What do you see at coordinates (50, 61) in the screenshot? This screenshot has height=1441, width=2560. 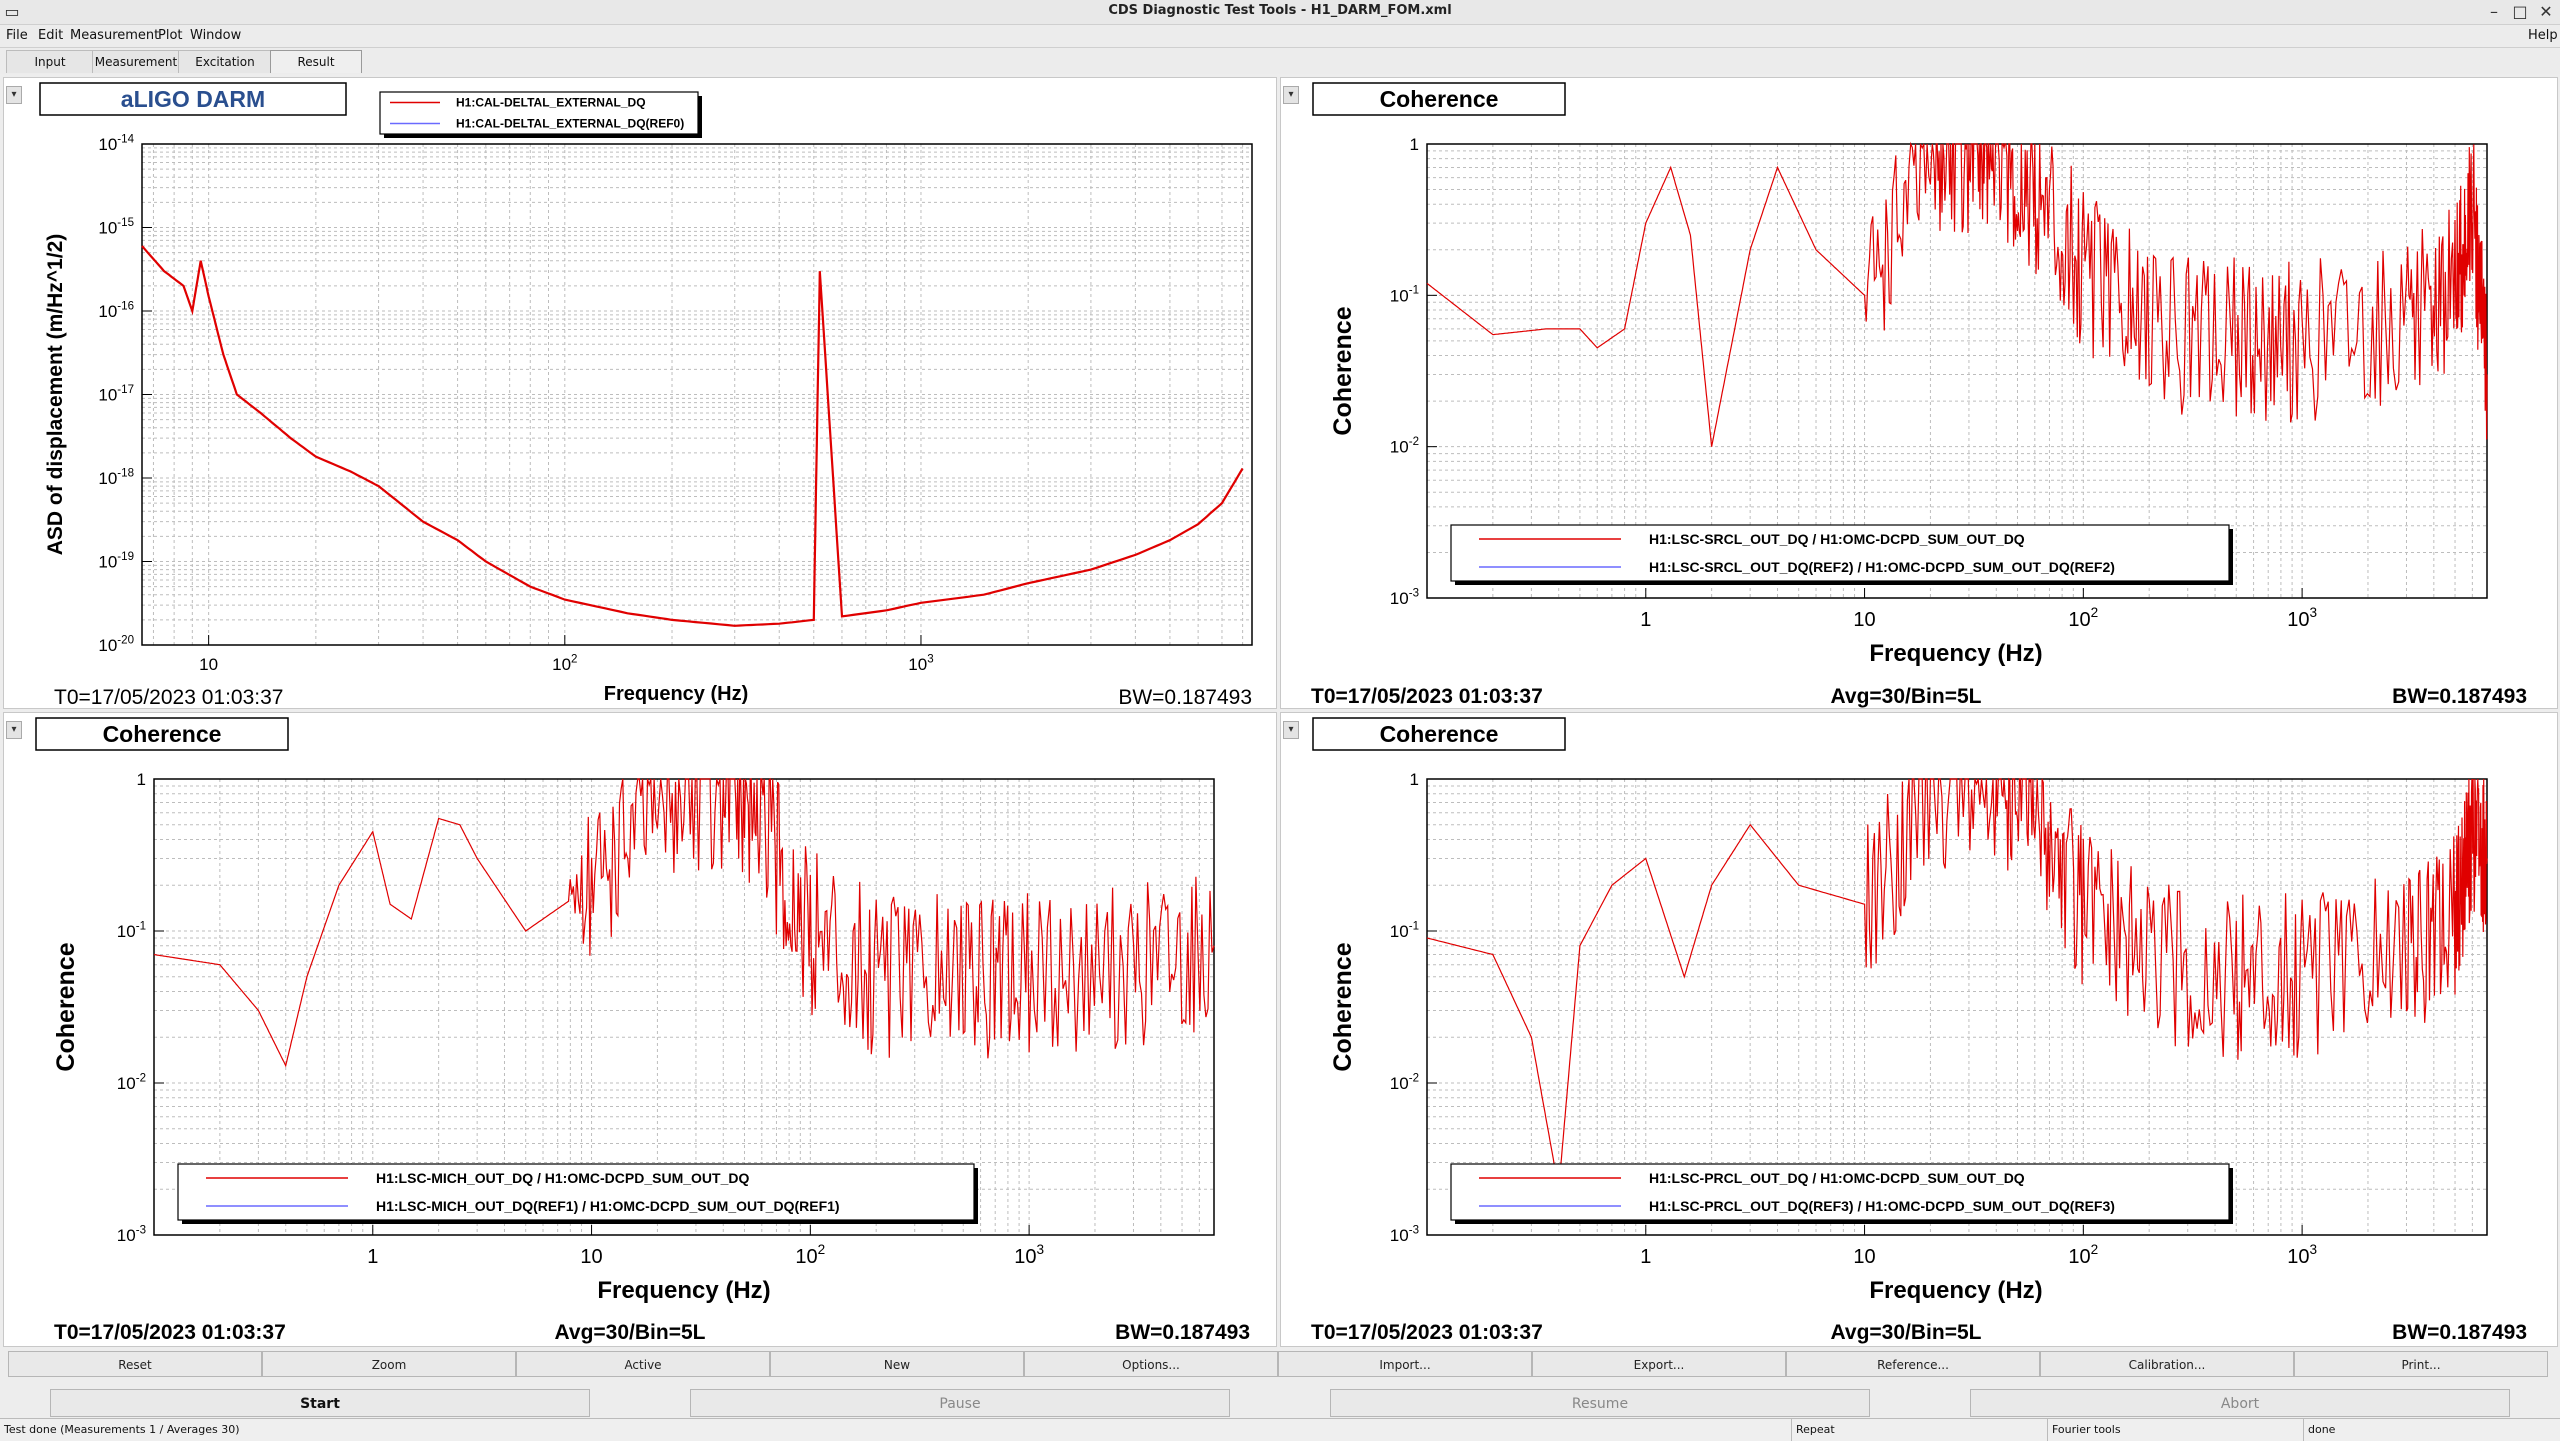 I see `tab-input: Input` at bounding box center [50, 61].